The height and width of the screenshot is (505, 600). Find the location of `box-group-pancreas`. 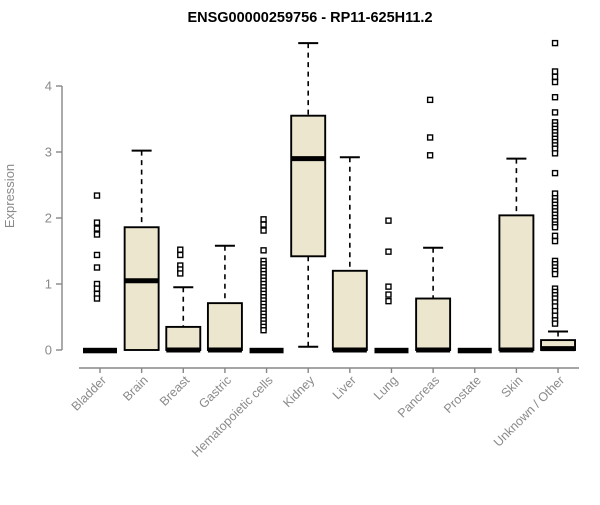

box-group-pancreas is located at coordinates (433, 224).